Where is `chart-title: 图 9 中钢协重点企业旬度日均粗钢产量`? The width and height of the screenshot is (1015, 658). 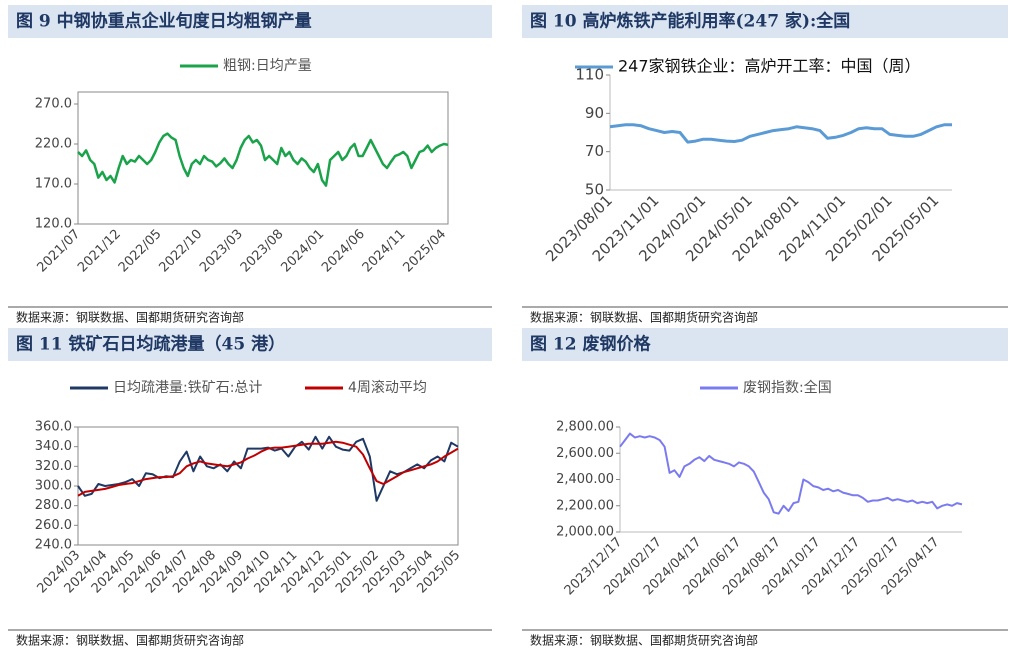
chart-title: 图 9 中钢协重点企业旬度日均粗钢产量 is located at coordinates (164, 21).